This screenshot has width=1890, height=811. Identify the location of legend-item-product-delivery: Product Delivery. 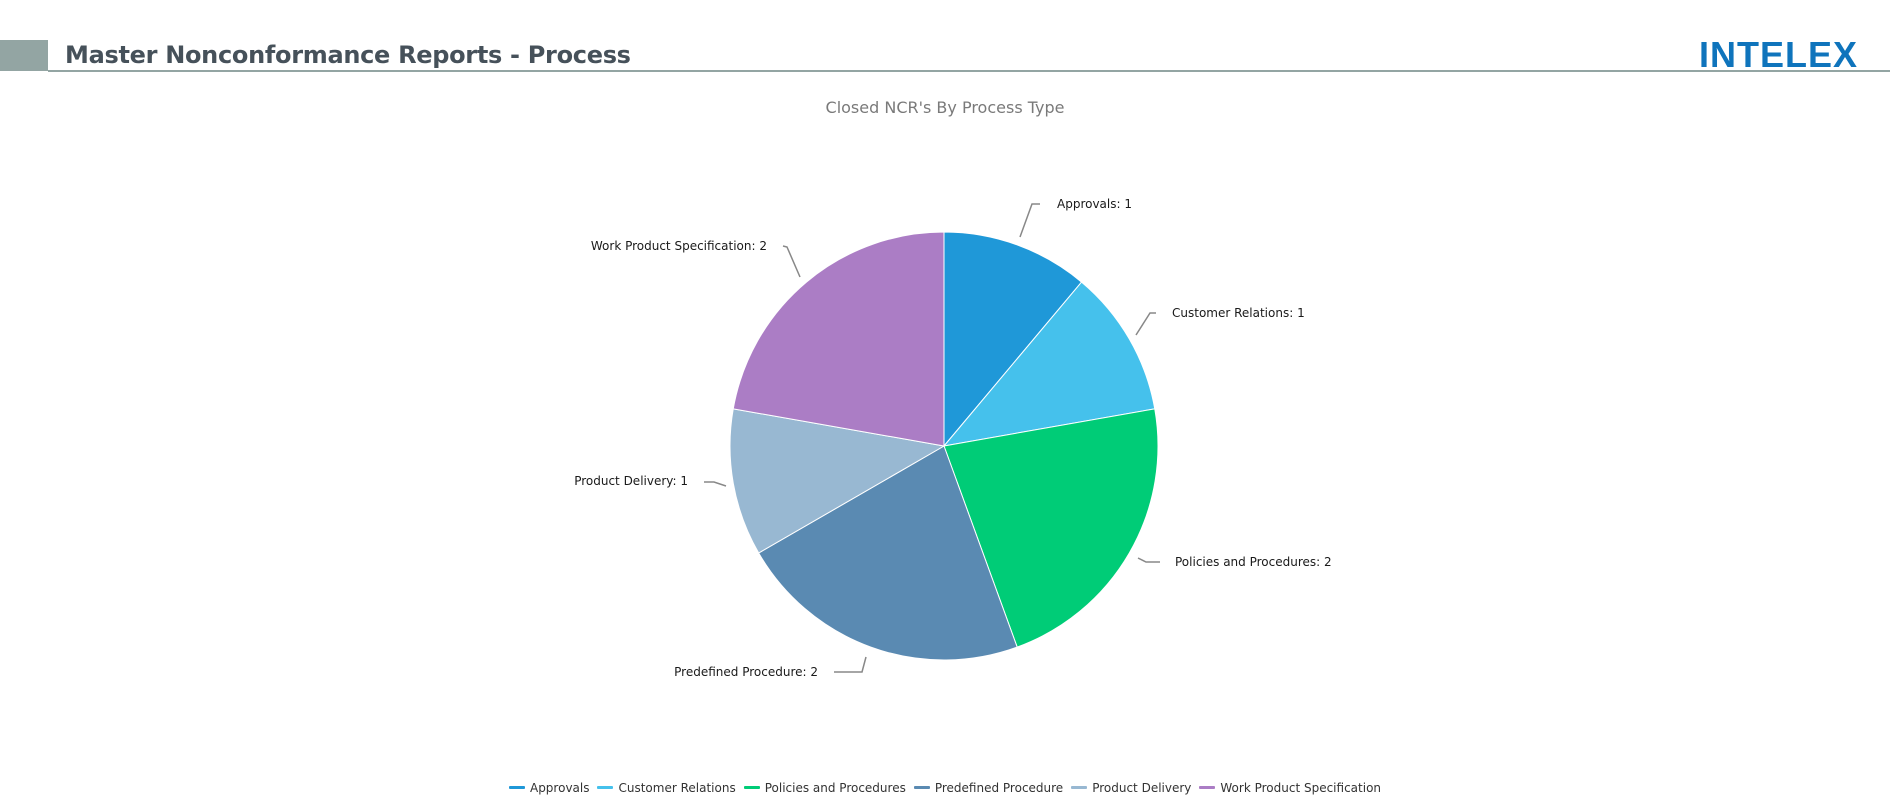
(1131, 788).